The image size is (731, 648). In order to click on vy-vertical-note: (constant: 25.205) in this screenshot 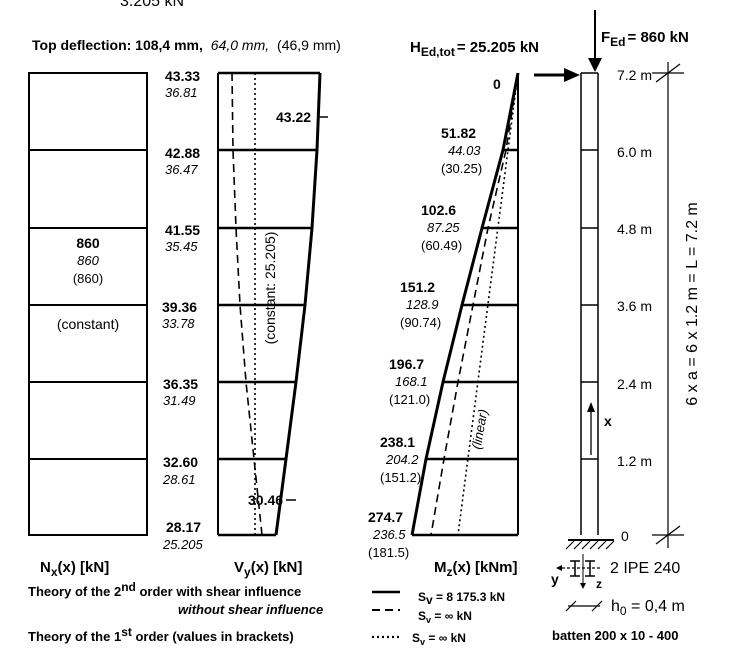, I will do `click(270, 288)`.